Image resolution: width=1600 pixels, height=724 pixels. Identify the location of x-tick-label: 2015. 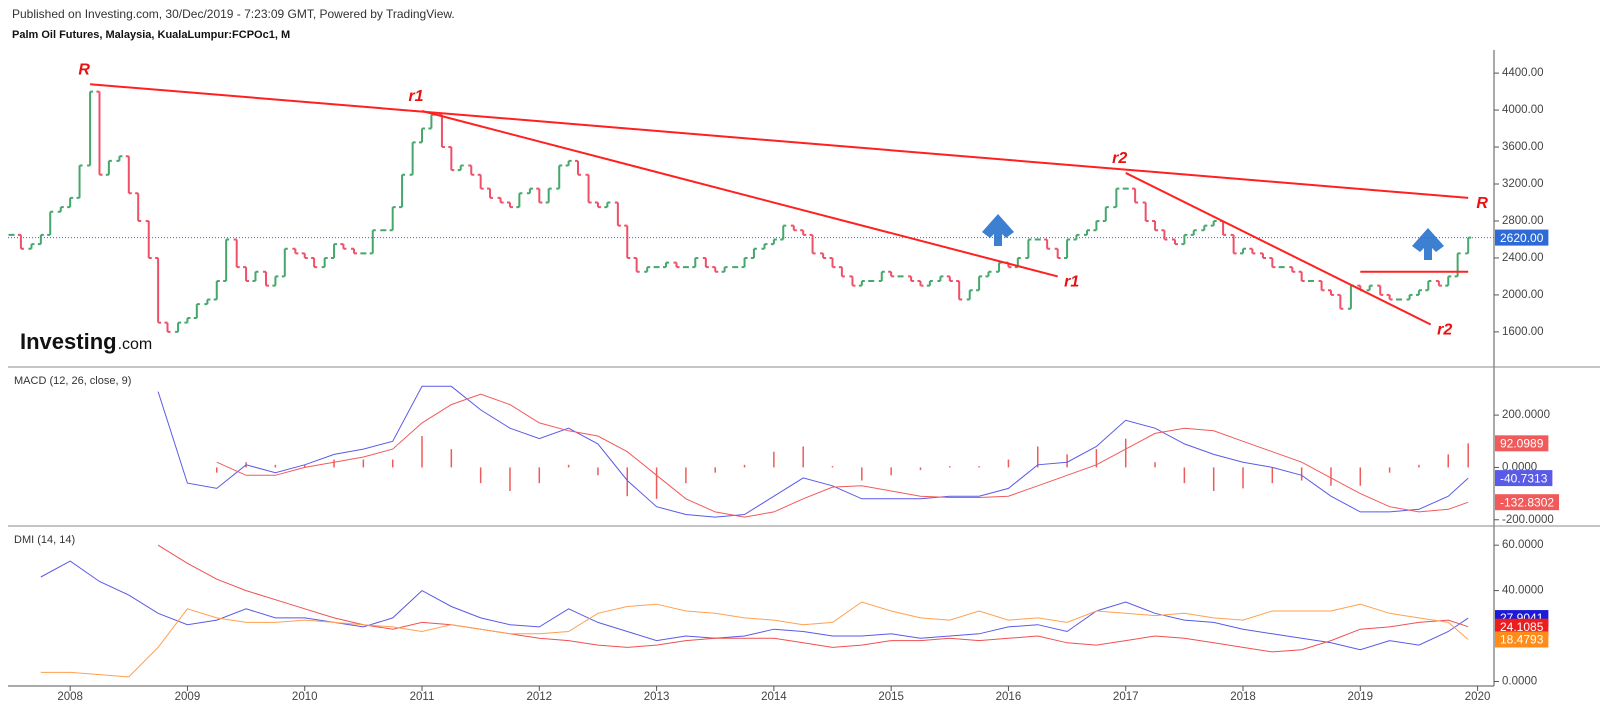
(891, 697).